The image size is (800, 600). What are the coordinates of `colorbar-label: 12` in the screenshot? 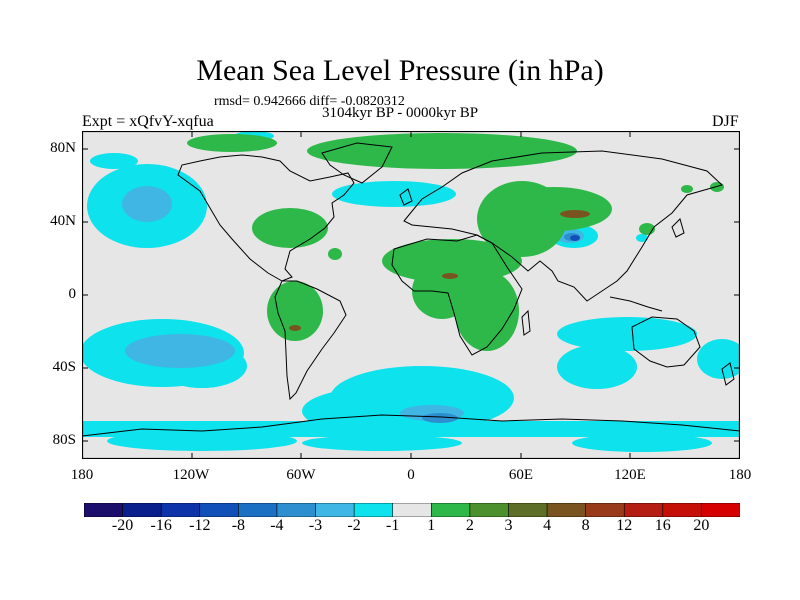 It's located at (624, 525).